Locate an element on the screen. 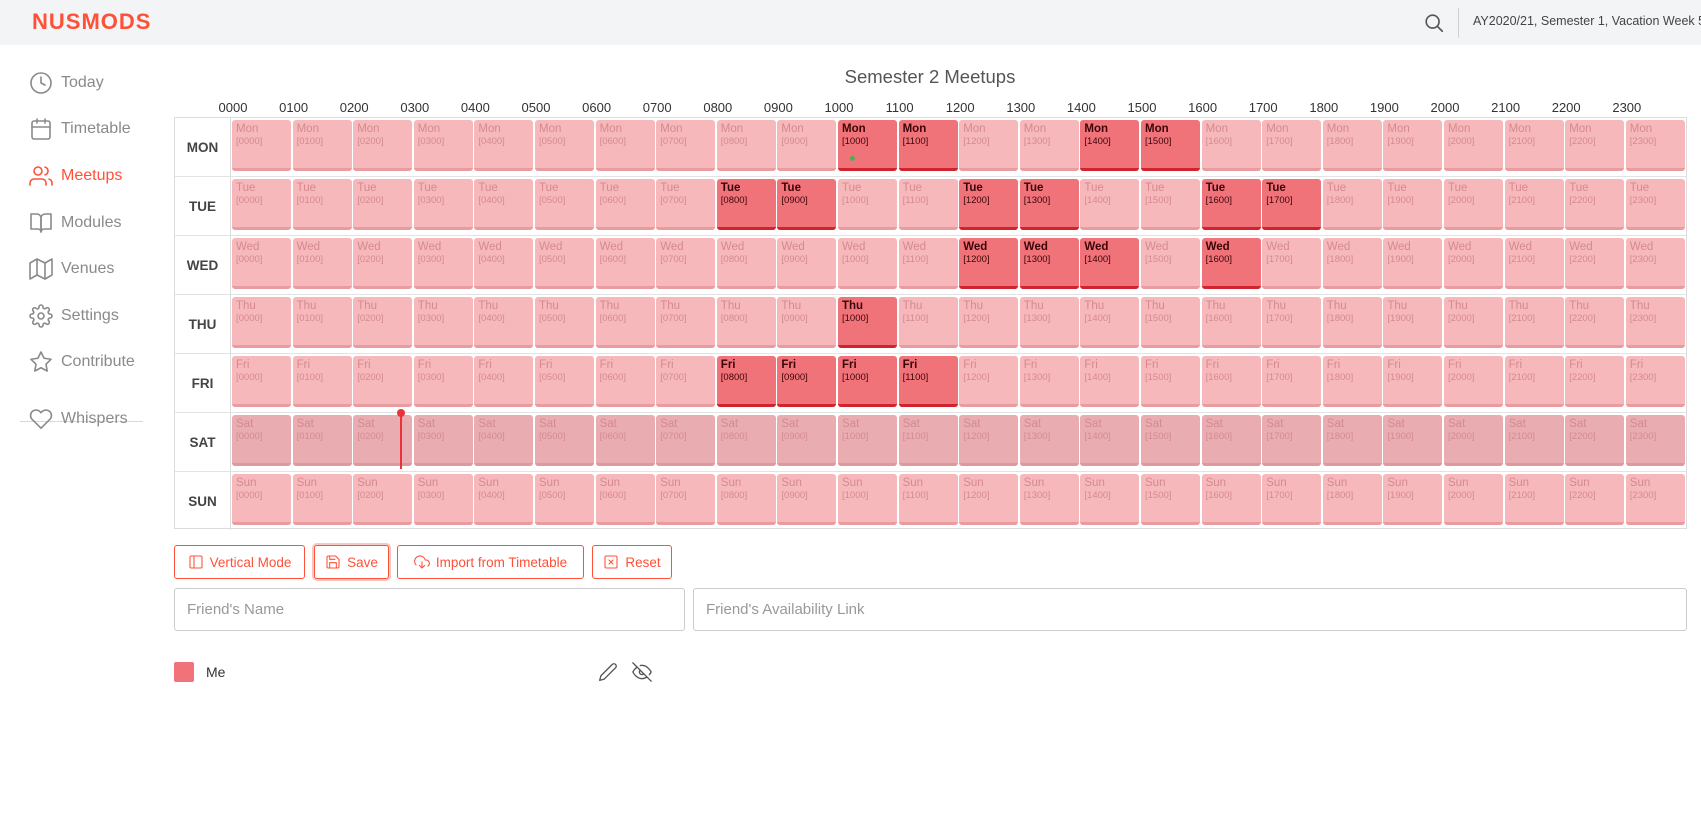 This screenshot has height=814, width=1701. vertical-mode-button: Vertical Mode is located at coordinates (239, 562).